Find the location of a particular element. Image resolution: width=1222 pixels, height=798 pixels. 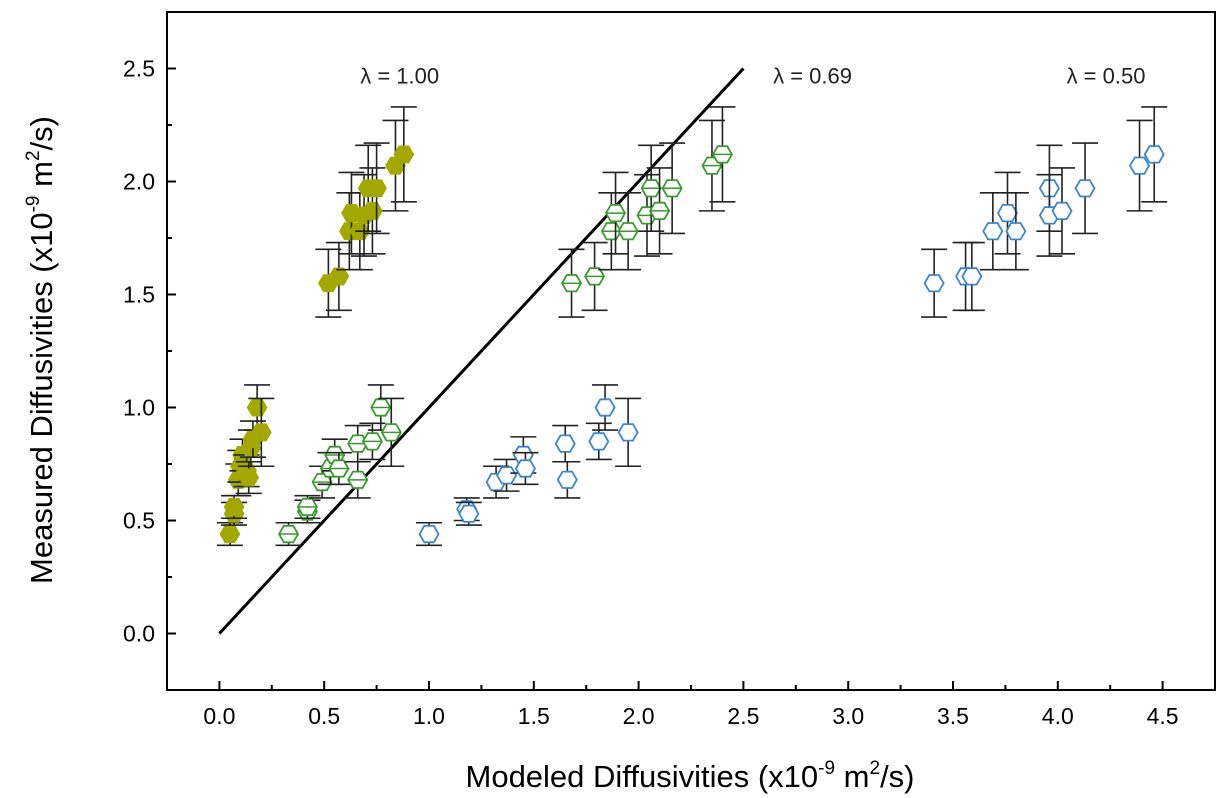

y-axis-title-post: /s) is located at coordinates (41, 133).